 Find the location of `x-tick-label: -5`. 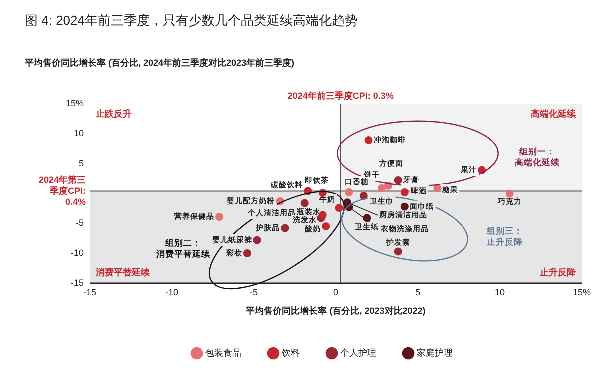

x-tick-label: -5 is located at coordinates (254, 292).